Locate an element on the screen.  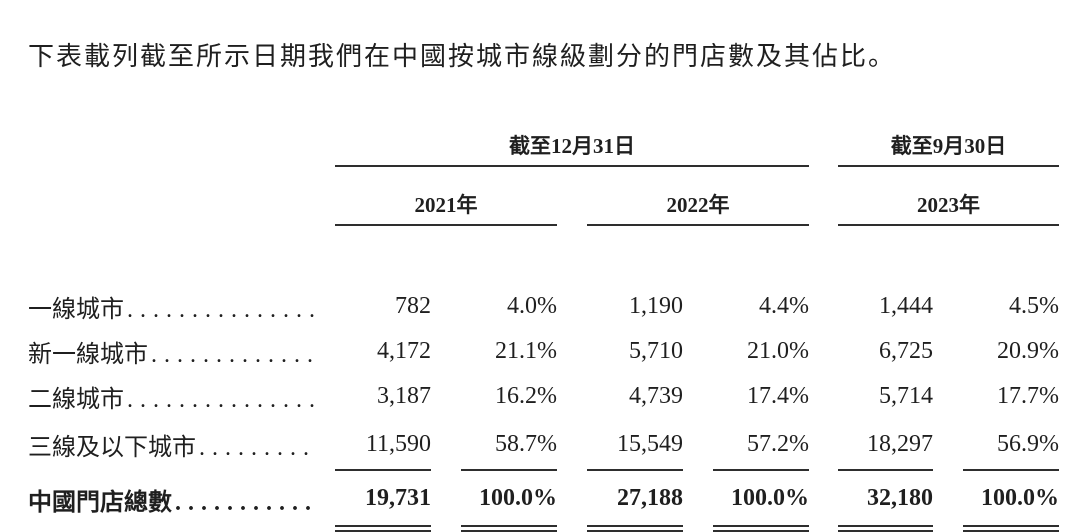
cell-tier2-2021-count: 3,187 is located at coordinates (404, 396).